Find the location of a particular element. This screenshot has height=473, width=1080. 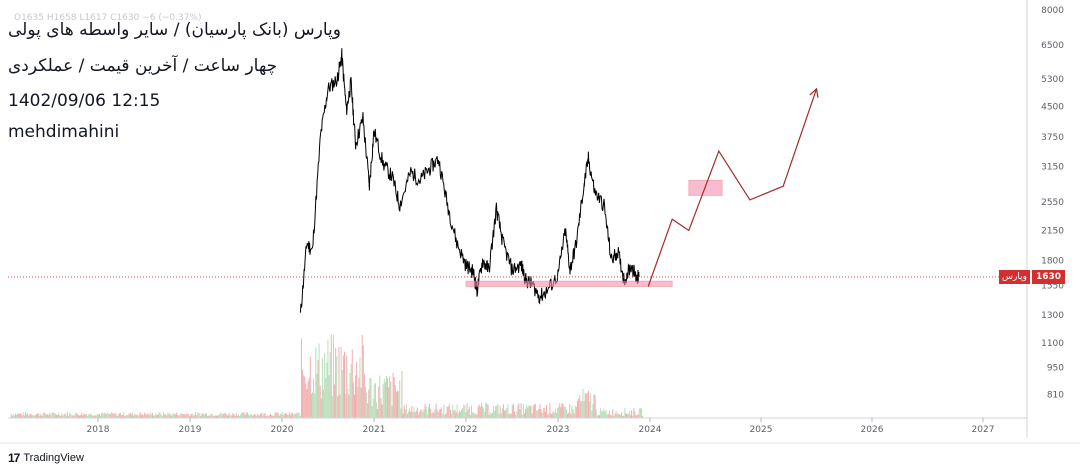

current-price-label: وپارس 1630 is located at coordinates (1032, 276).